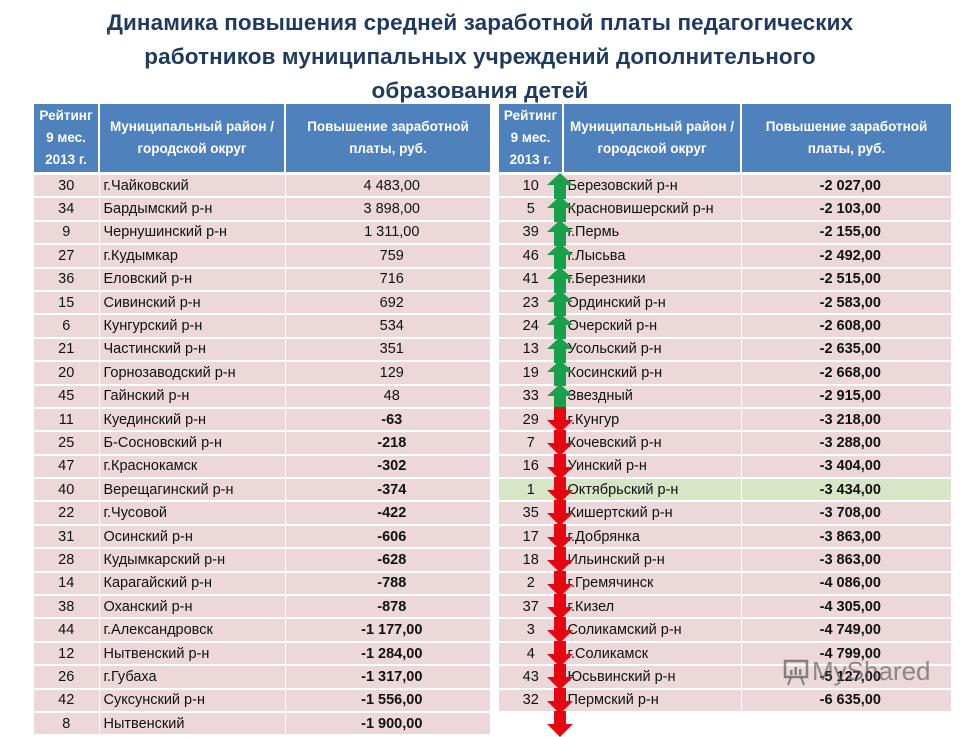 Image resolution: width=960 pixels, height=737 pixels. Describe the element at coordinates (429, 490) in the screenshot. I see `increase-cell: -374` at that location.